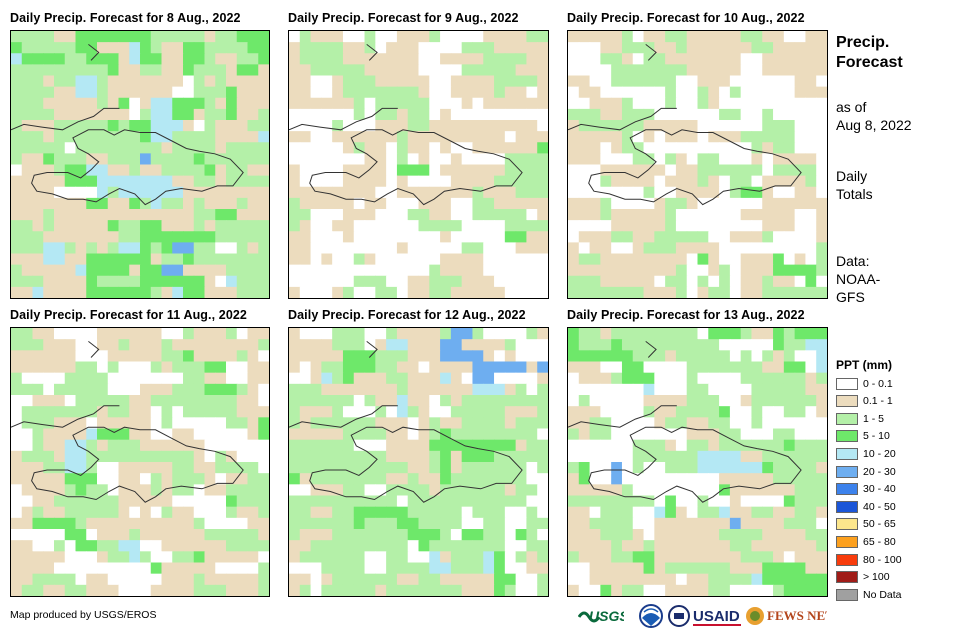  Describe the element at coordinates (882, 559) in the screenshot. I see `legend-label: 80 - 100` at that location.